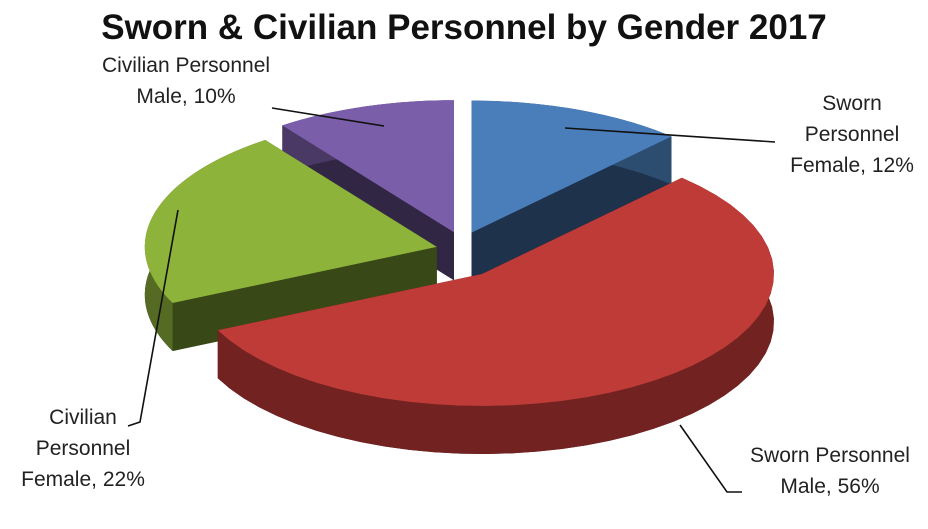 This screenshot has width=928, height=529. Describe the element at coordinates (852, 134) in the screenshot. I see `data-label: Sworn Personnel Female 12%` at that location.